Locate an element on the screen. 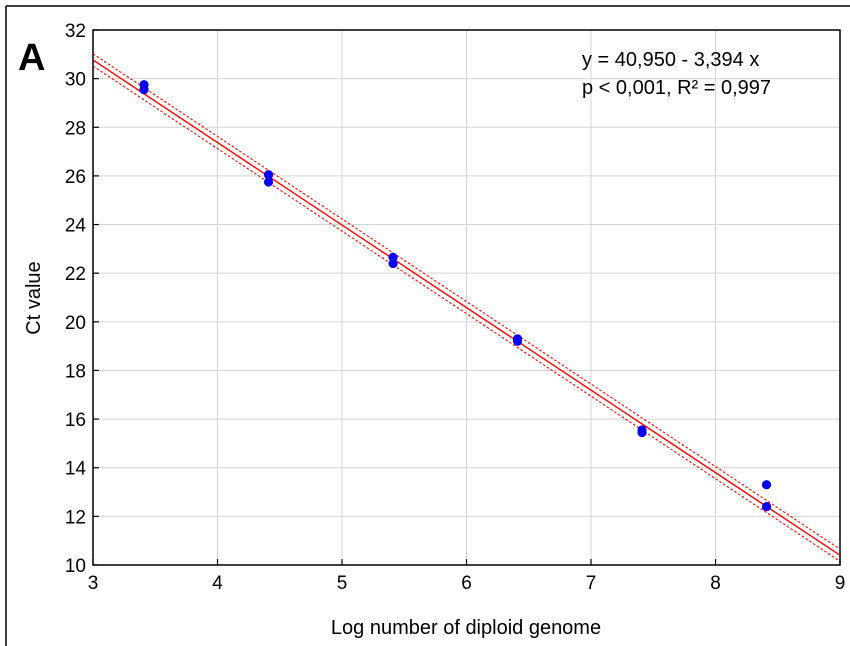 The image size is (850, 646). y-axis-title: Ct value is located at coordinates (34, 297).